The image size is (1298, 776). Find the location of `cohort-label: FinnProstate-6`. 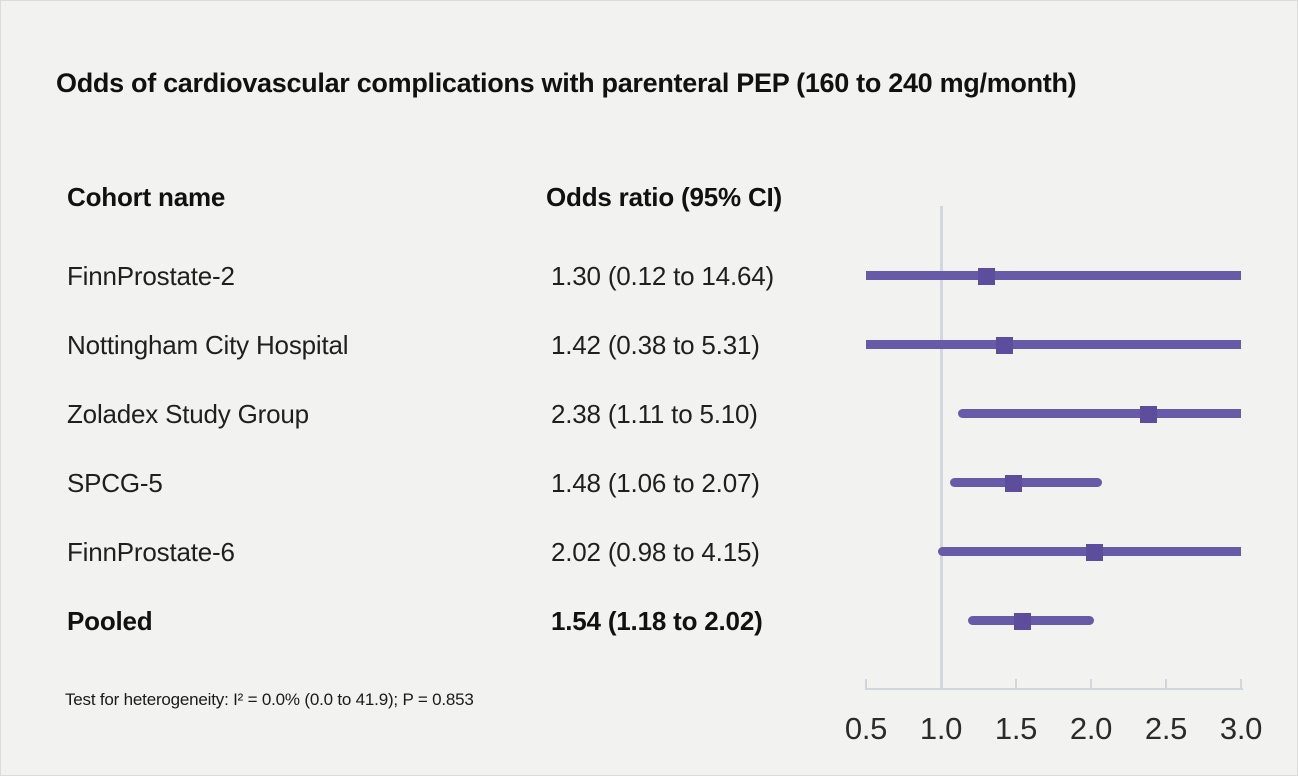

cohort-label: FinnProstate-6 is located at coordinates (151, 552).